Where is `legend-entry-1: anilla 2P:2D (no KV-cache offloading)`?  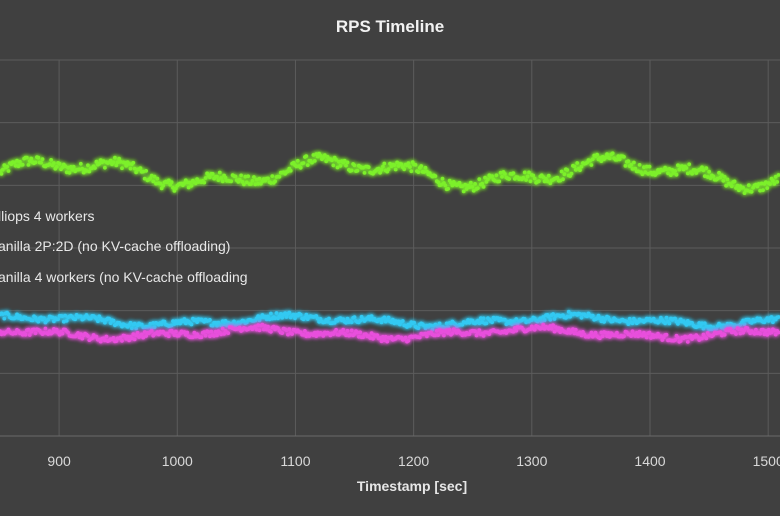 legend-entry-1: anilla 2P:2D (no KV-cache offloading) is located at coordinates (115, 246).